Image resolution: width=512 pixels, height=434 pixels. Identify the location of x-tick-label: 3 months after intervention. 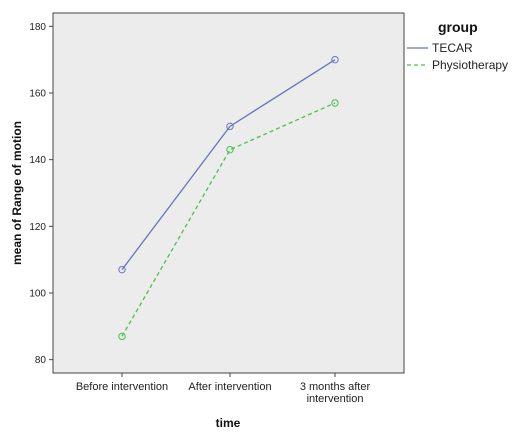
(335, 393).